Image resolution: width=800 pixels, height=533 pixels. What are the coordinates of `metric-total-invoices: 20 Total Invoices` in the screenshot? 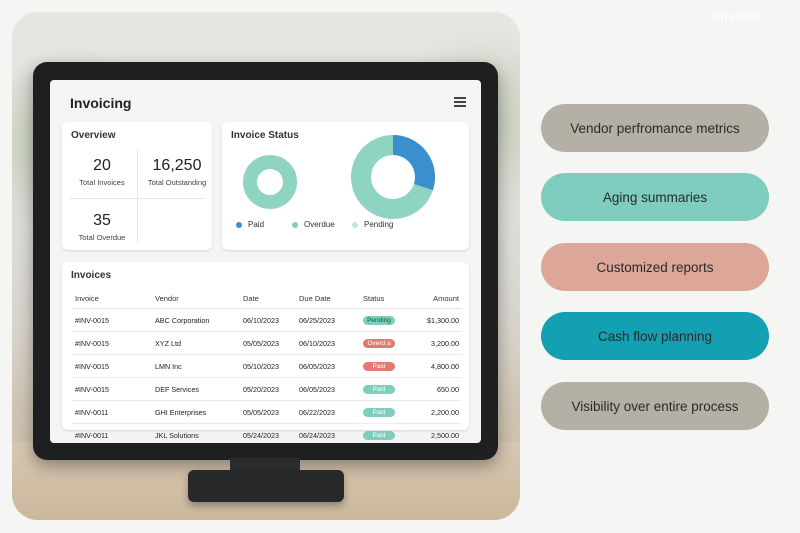 It's located at (102, 172).